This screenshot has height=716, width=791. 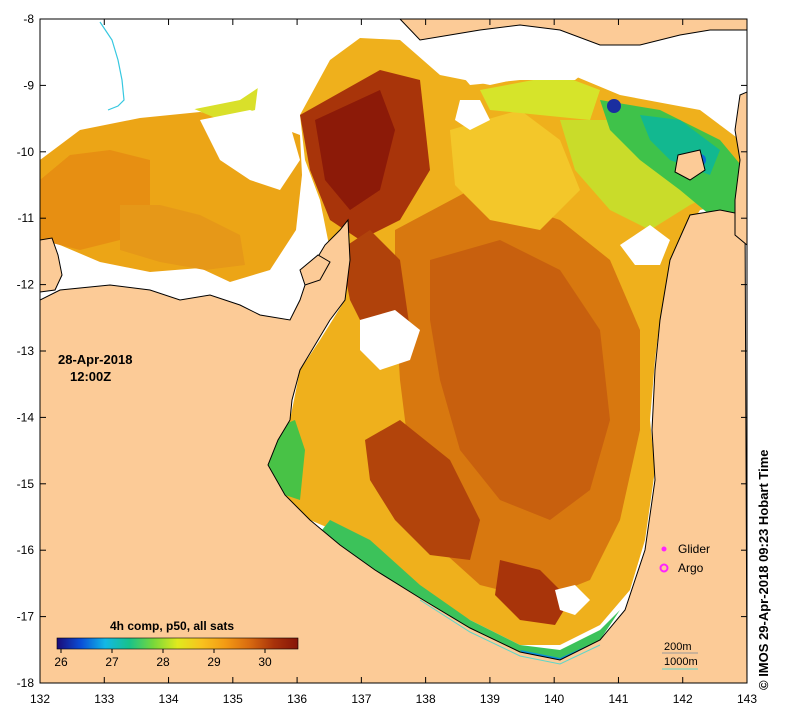 I want to click on y-tick-label: -18, so click(x=26, y=683).